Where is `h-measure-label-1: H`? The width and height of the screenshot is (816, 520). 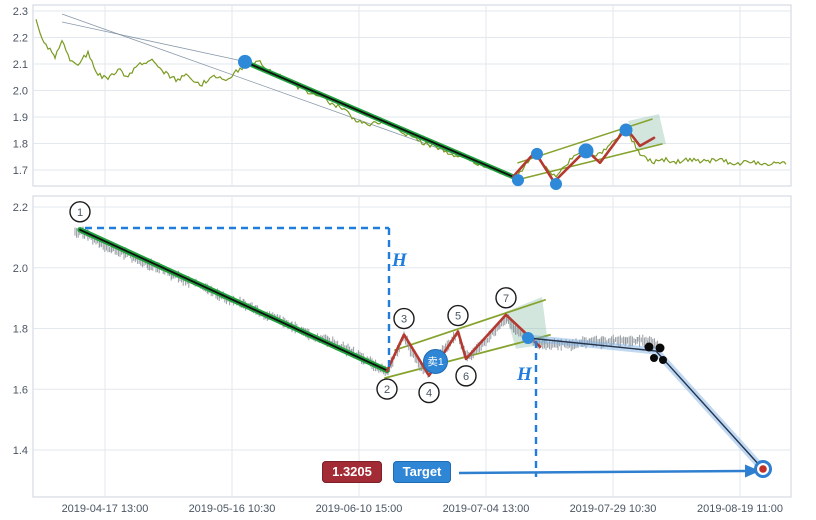
h-measure-label-1: H is located at coordinates (399, 260).